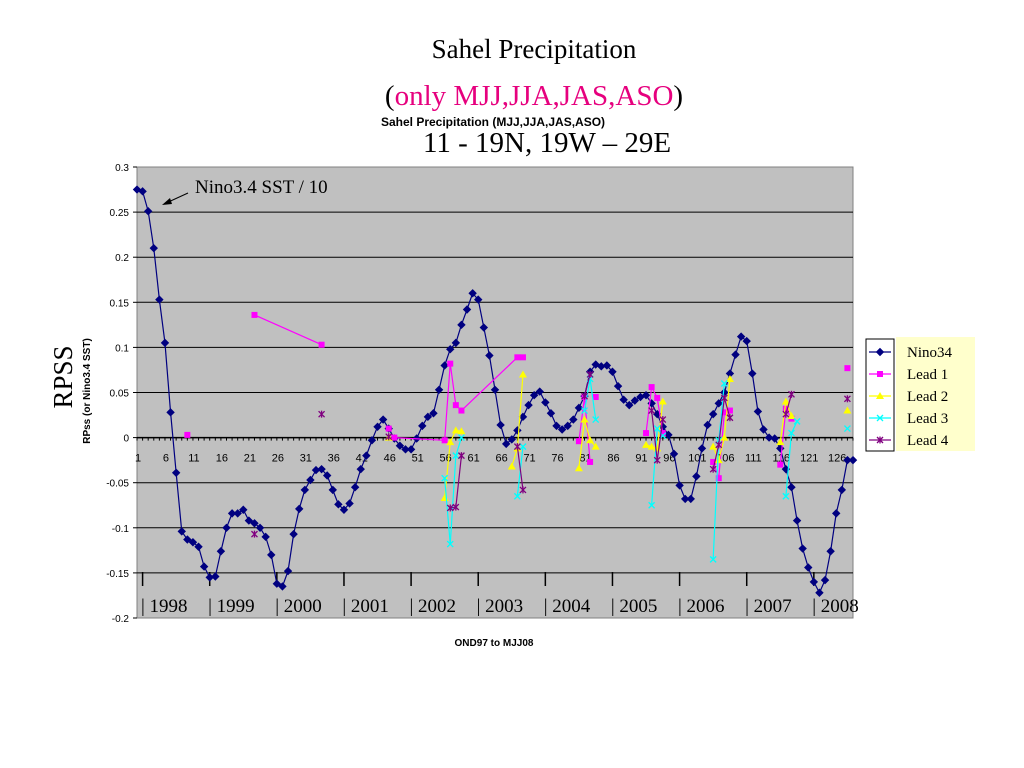 The height and width of the screenshot is (768, 1024). Describe the element at coordinates (164, 606) in the screenshot. I see `year-label: | 1998` at that location.